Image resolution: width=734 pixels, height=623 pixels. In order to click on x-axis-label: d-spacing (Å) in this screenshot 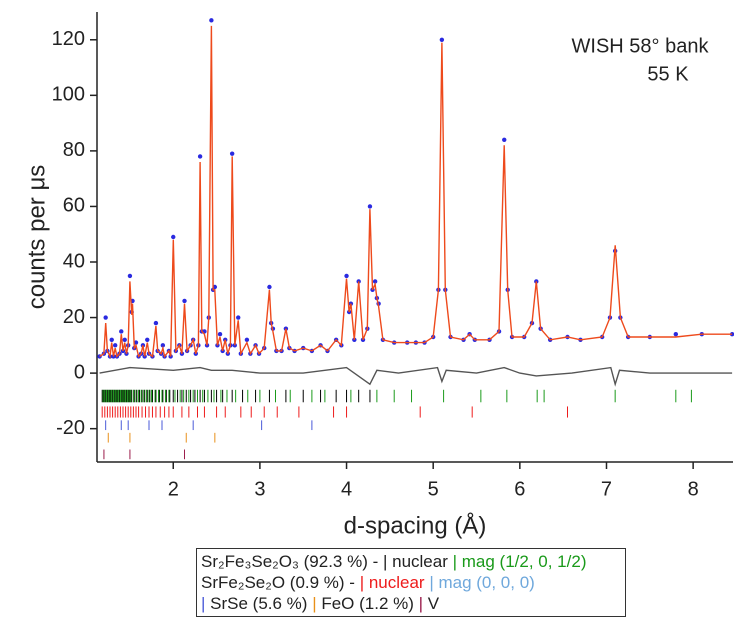, I will do `click(415, 525)`.